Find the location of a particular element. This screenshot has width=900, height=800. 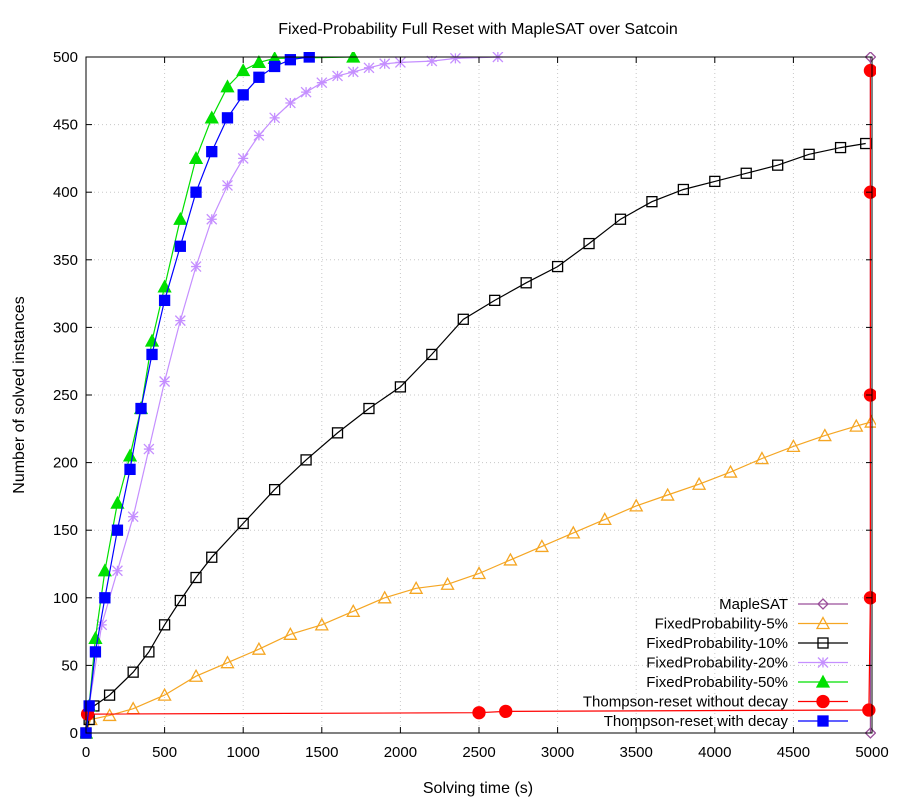

x-tick-label: 4000 is located at coordinates (714, 752).